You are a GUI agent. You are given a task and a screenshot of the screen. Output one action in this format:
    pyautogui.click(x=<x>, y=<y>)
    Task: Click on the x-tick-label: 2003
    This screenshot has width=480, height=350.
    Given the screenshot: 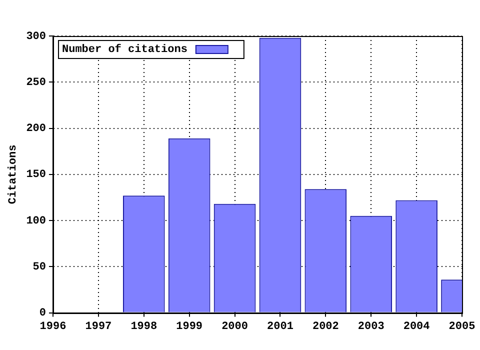 What is the action you would take?
    pyautogui.click(x=371, y=327)
    